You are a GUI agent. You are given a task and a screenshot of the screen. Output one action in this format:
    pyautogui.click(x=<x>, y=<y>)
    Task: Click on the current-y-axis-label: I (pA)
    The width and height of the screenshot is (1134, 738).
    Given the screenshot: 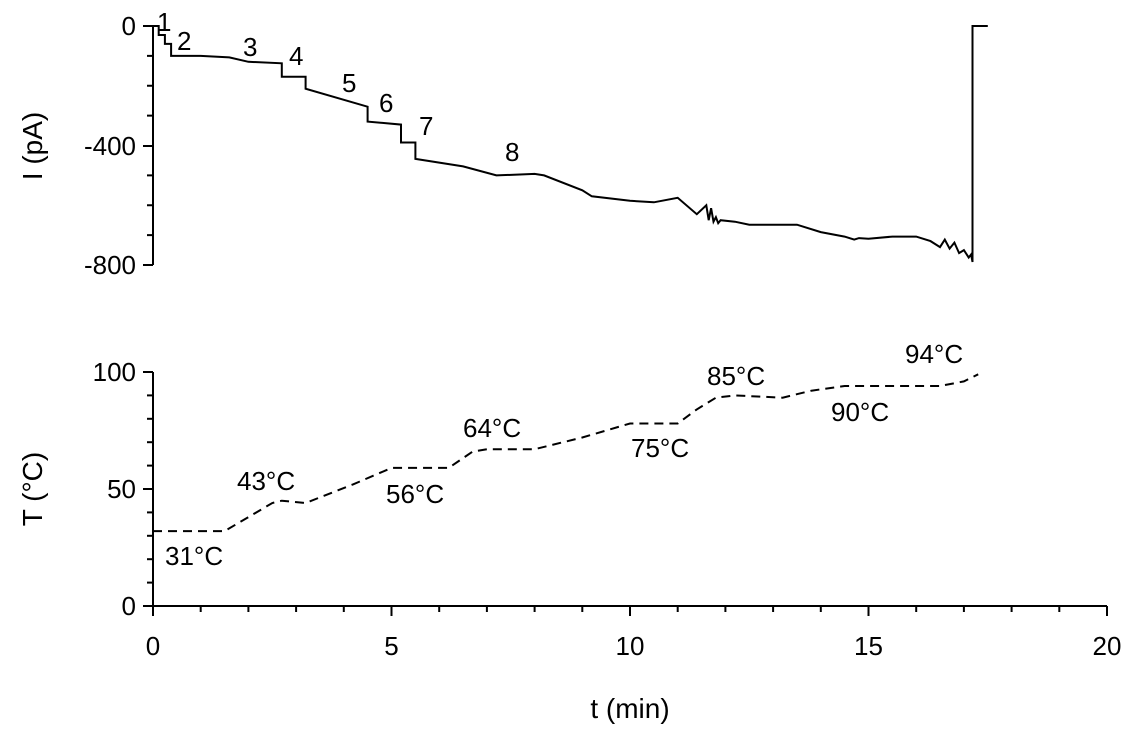 What is the action you would take?
    pyautogui.click(x=32, y=146)
    